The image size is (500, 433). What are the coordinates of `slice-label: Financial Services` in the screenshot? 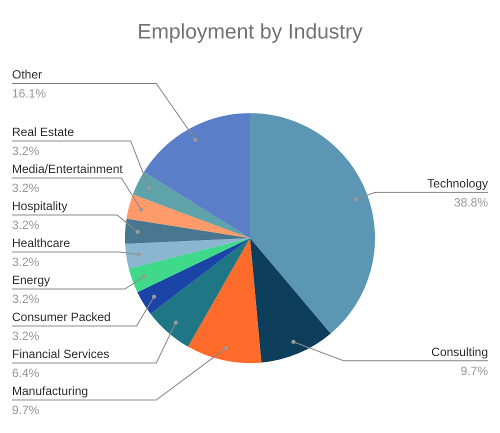 It's located at (61, 354).